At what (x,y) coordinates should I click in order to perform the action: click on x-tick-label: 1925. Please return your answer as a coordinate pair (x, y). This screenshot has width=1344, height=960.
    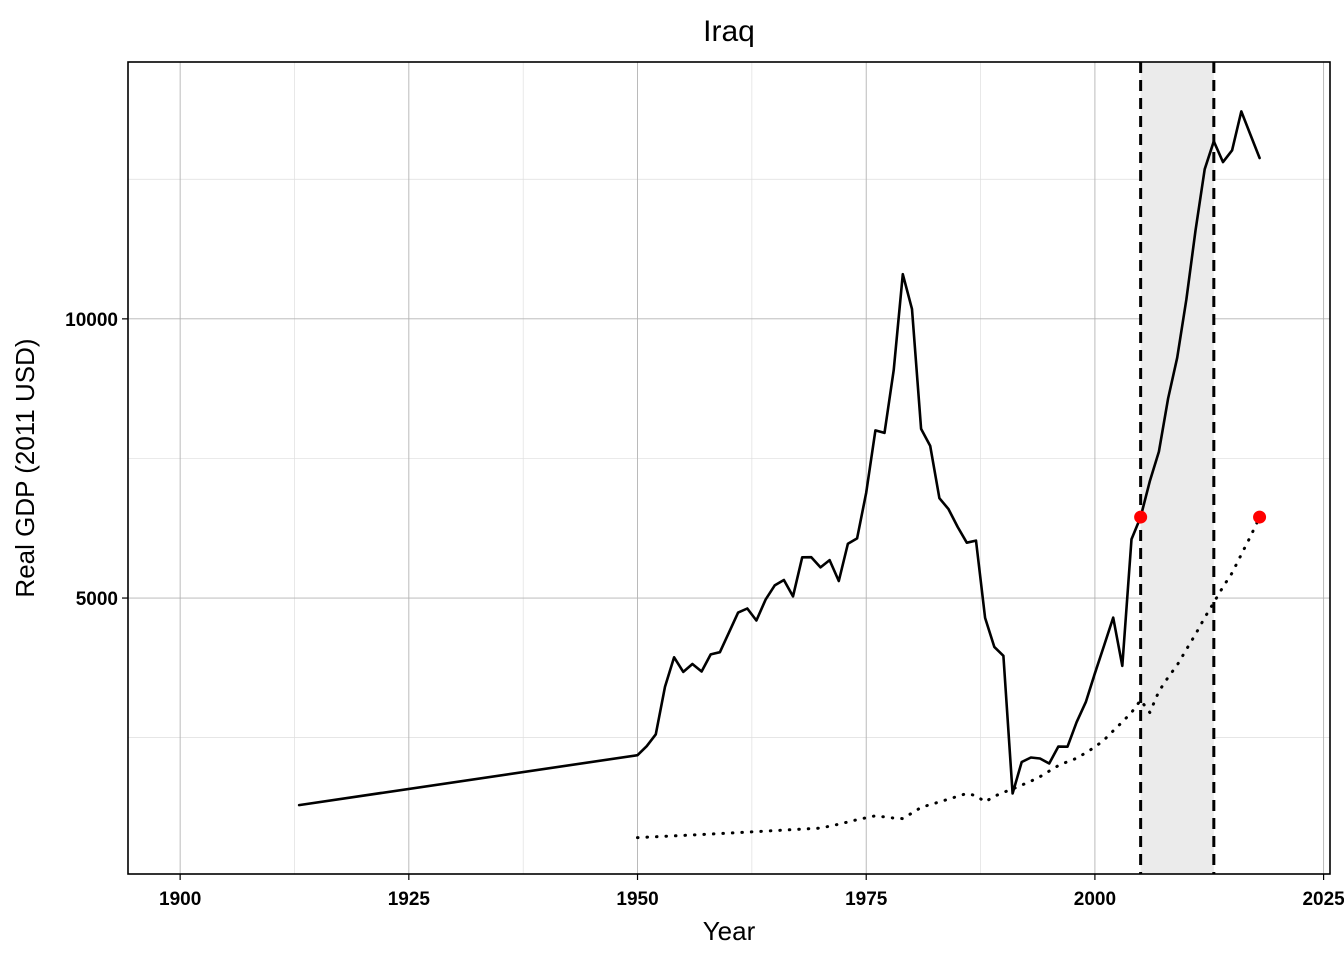
    Looking at the image, I should click on (409, 899).